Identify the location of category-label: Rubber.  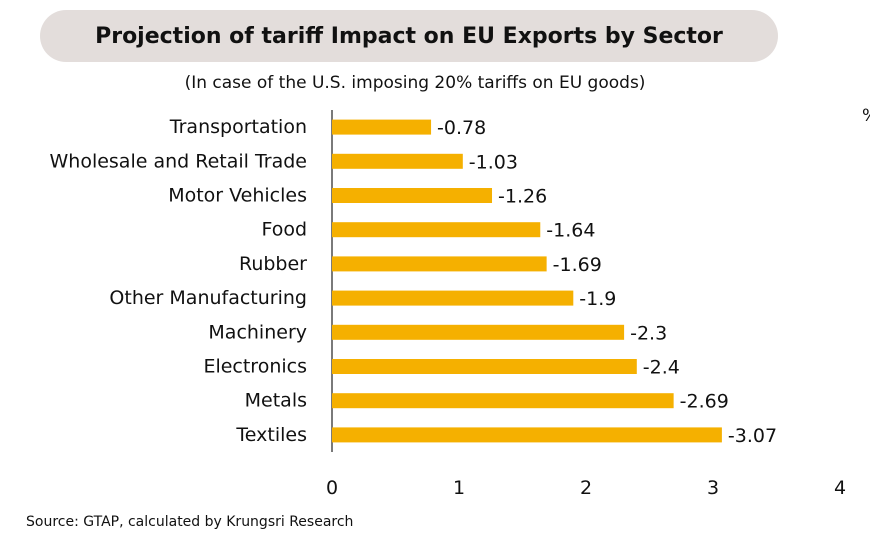
(273, 264).